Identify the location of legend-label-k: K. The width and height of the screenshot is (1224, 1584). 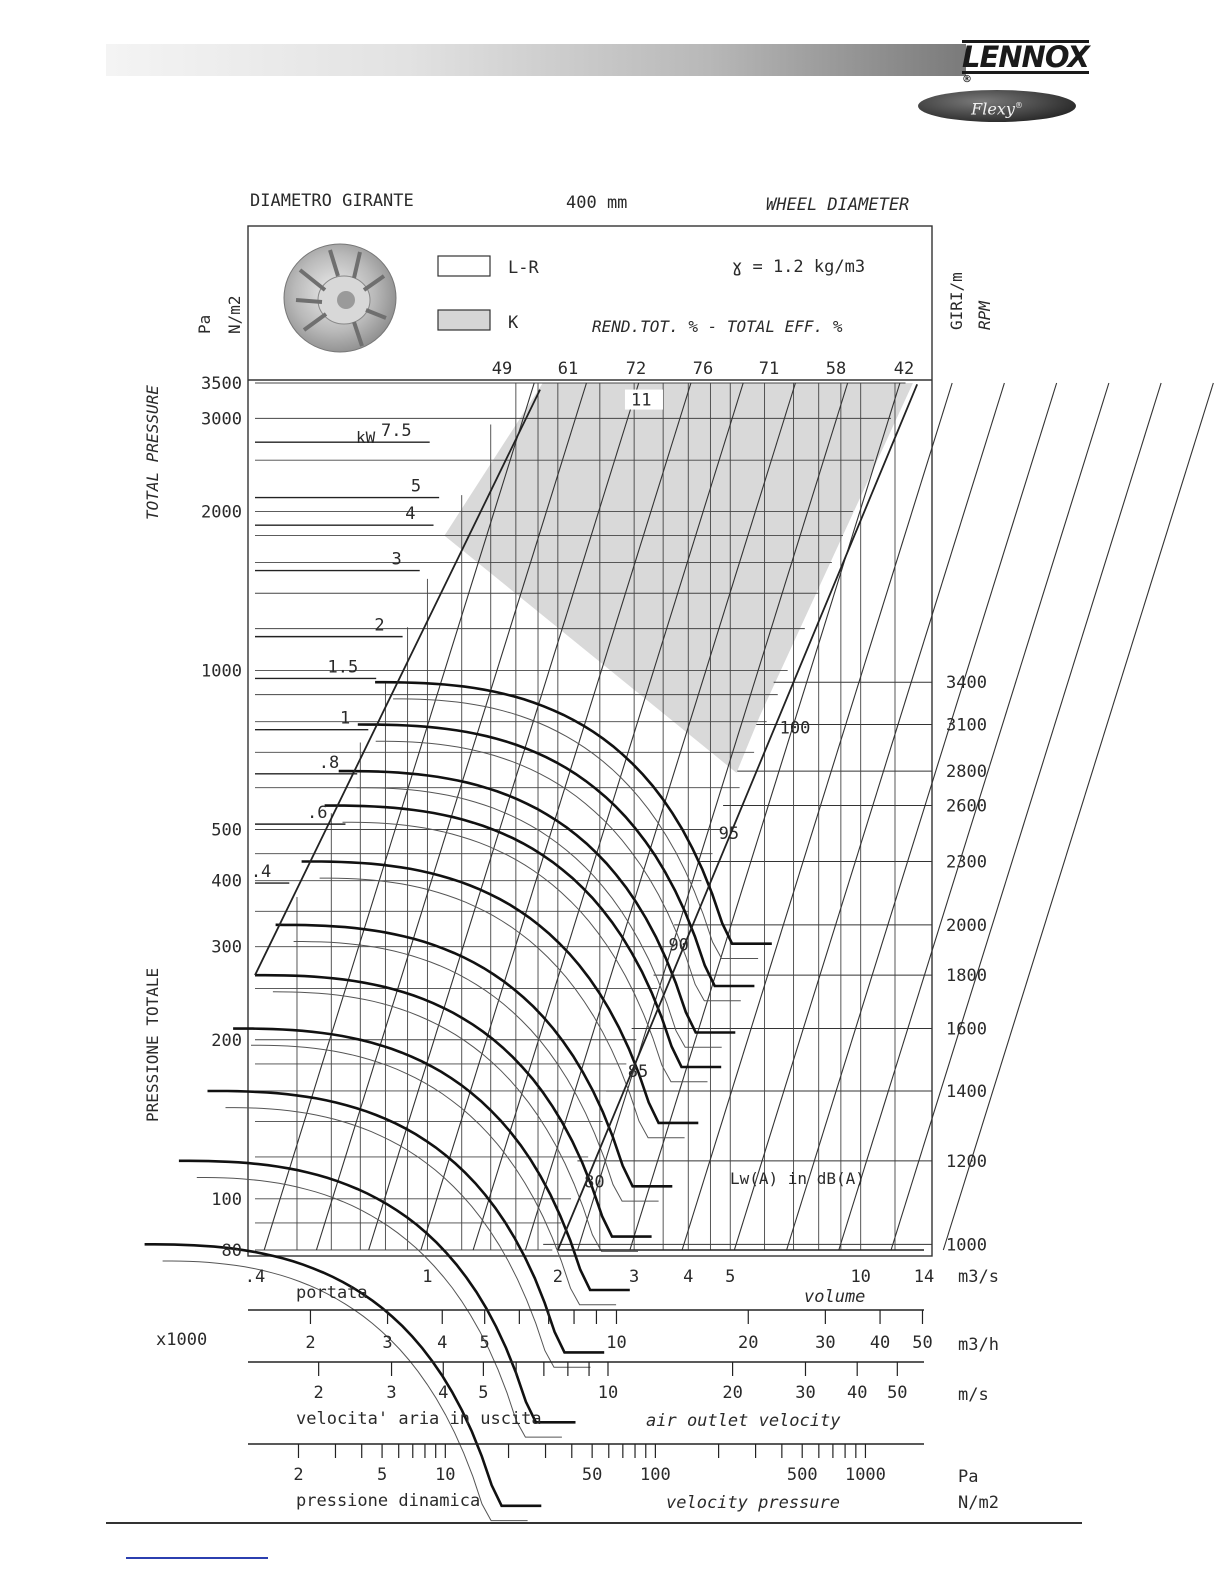
(513, 323).